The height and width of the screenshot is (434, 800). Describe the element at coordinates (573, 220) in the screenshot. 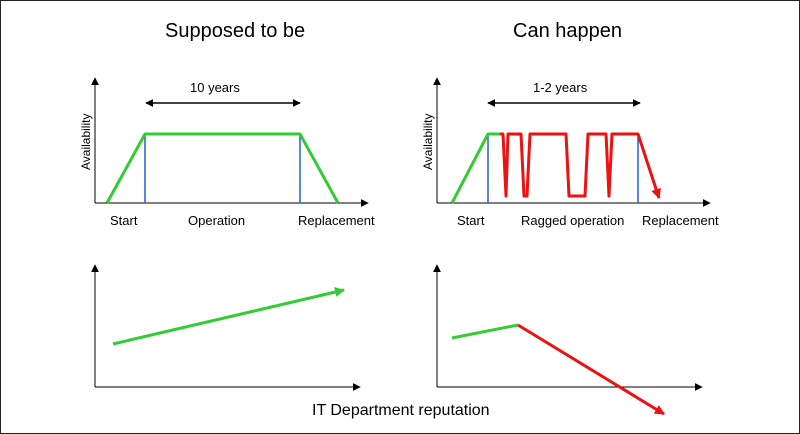

I see `right-ragged-operation-label: Ragged operation` at that location.